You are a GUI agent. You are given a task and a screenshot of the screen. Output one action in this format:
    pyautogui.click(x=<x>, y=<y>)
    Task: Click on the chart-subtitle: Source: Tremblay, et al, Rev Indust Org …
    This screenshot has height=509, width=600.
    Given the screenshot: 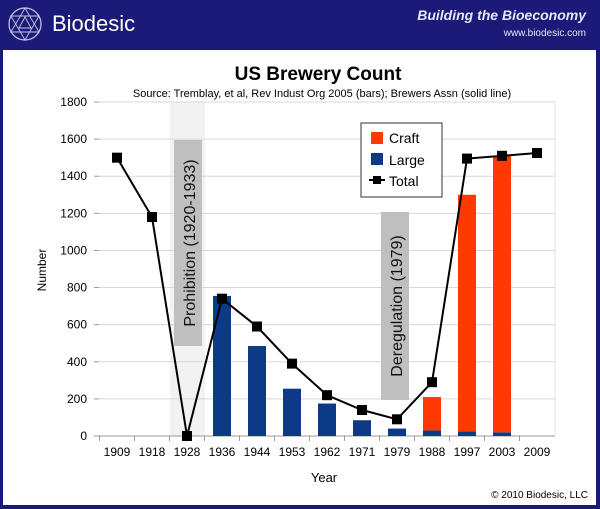 What is the action you would take?
    pyautogui.click(x=322, y=94)
    